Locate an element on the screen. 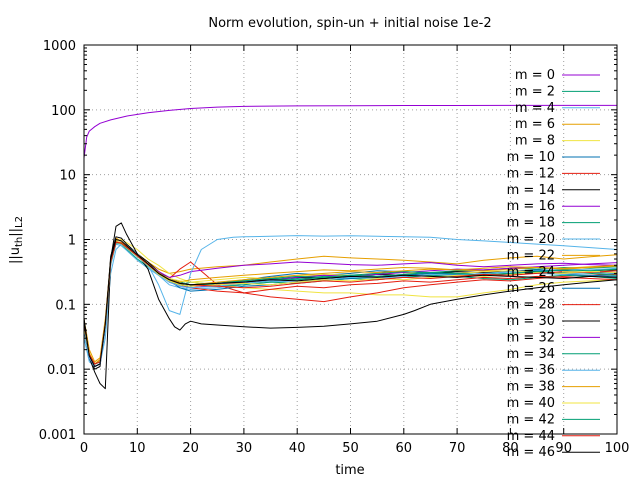 The image size is (640, 480). legend-label-20: m = 40 is located at coordinates (531, 403).